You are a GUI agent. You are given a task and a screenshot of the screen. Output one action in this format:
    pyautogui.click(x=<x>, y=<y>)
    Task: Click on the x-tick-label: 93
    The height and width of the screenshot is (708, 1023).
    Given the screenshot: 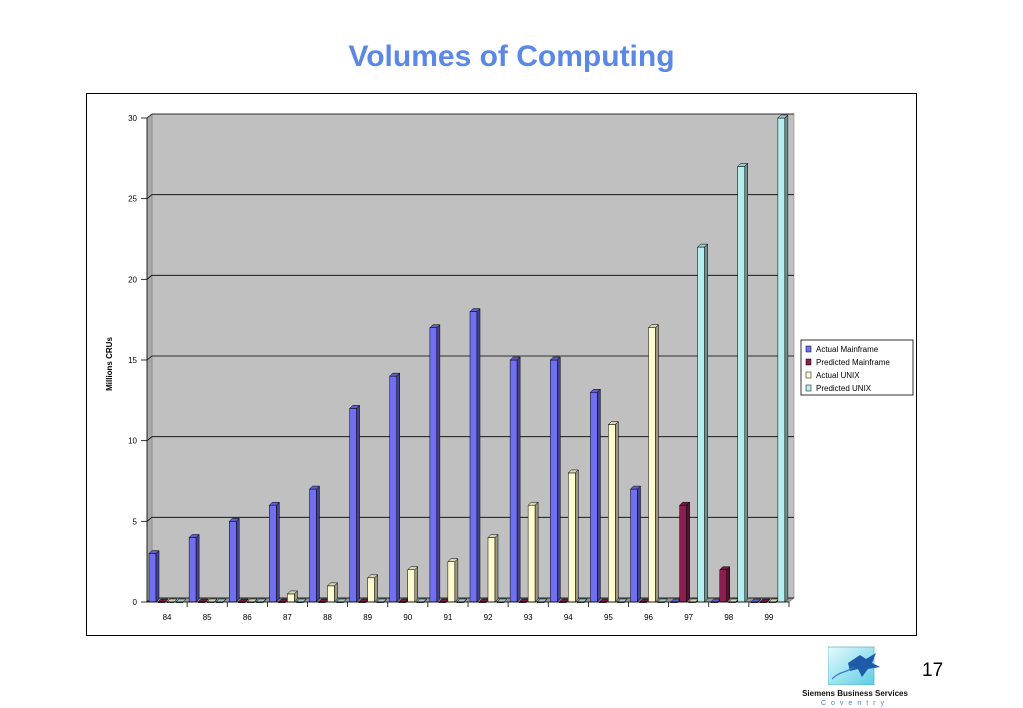 What is the action you would take?
    pyautogui.click(x=528, y=617)
    